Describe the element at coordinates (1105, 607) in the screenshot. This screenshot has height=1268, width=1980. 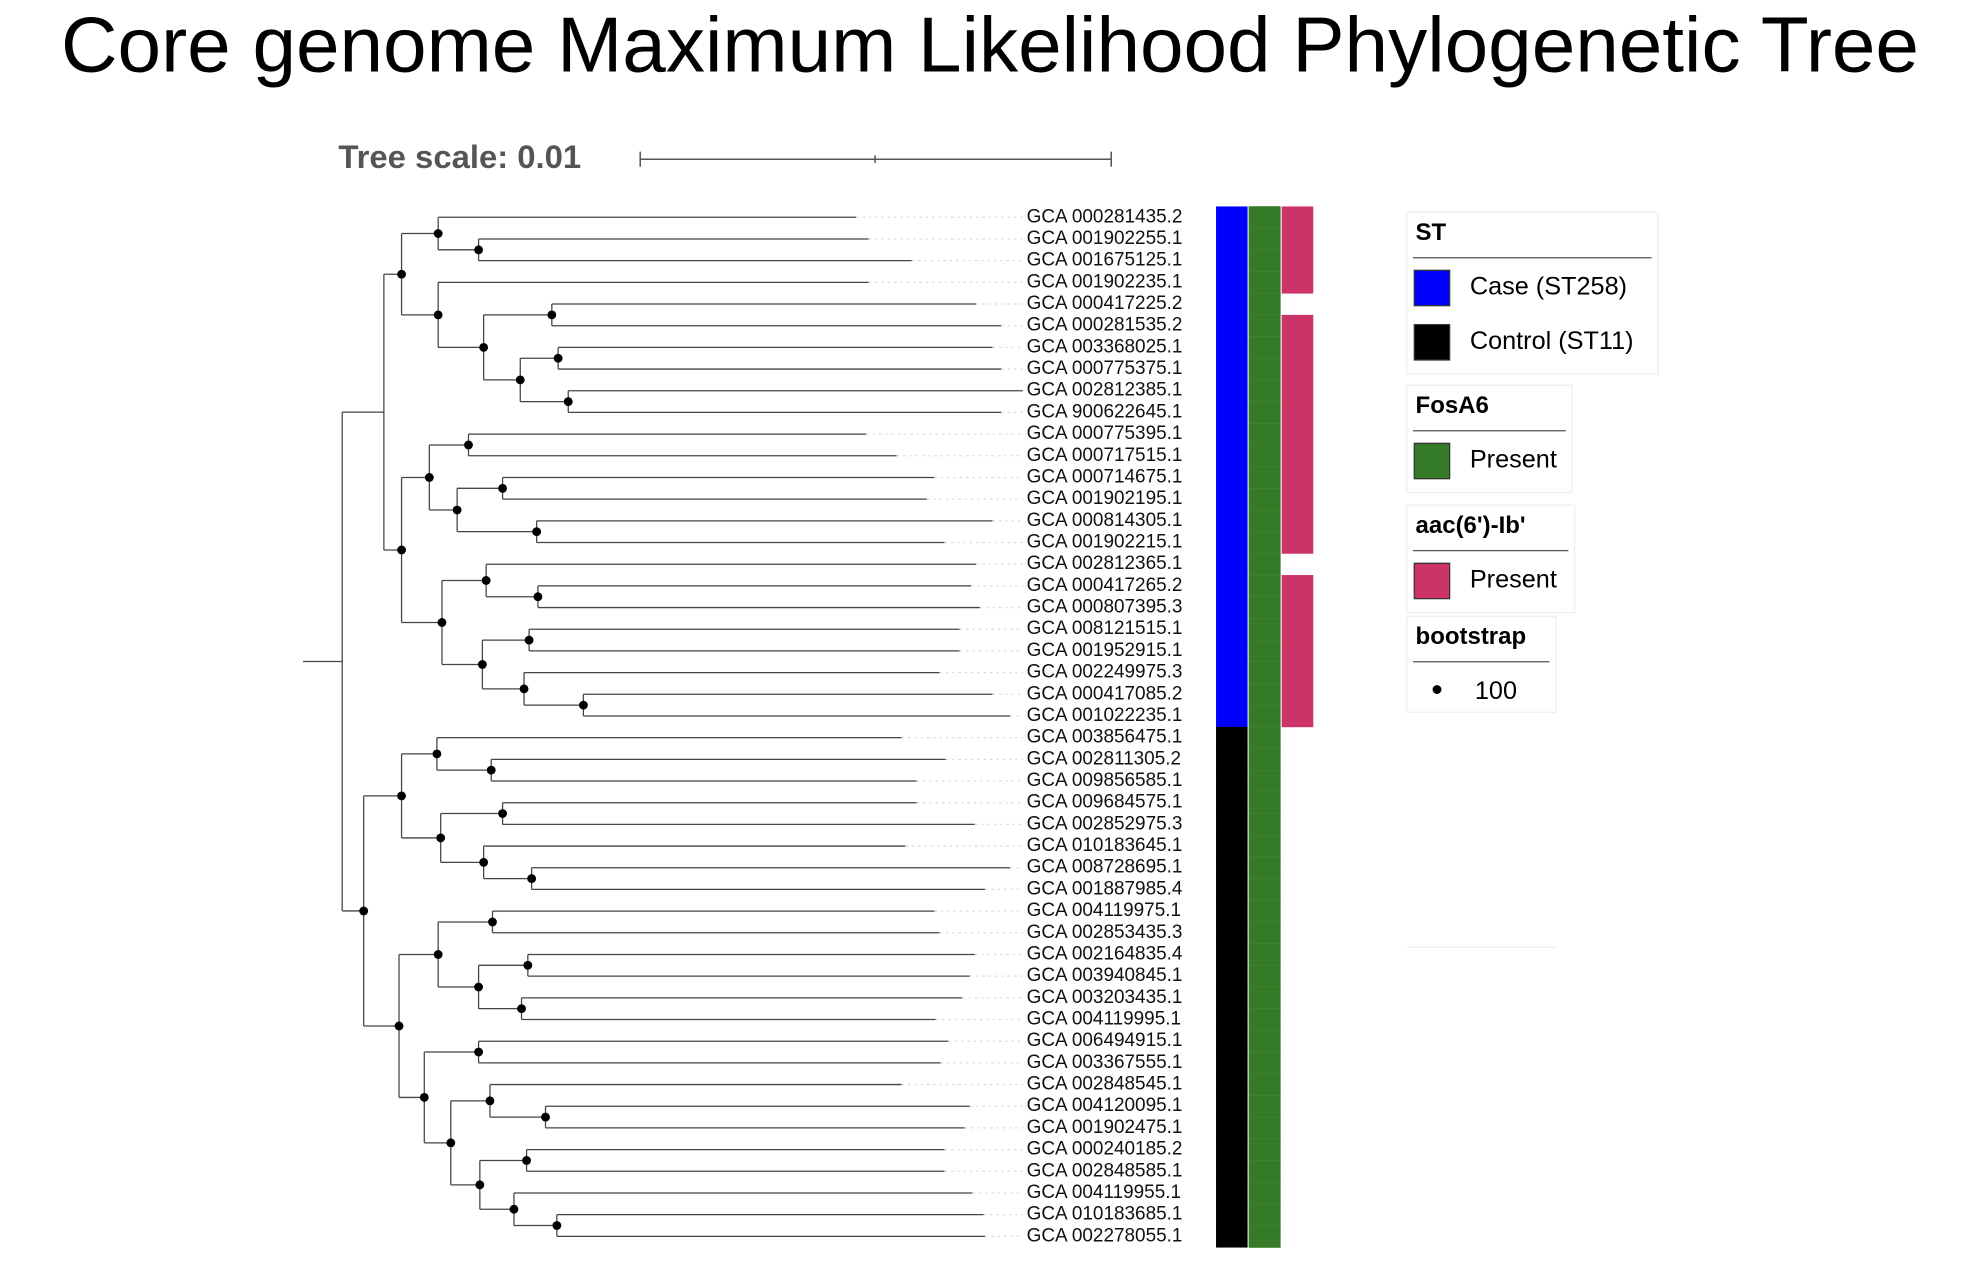
I see `leaf-label: GCA 000807395.3` at that location.